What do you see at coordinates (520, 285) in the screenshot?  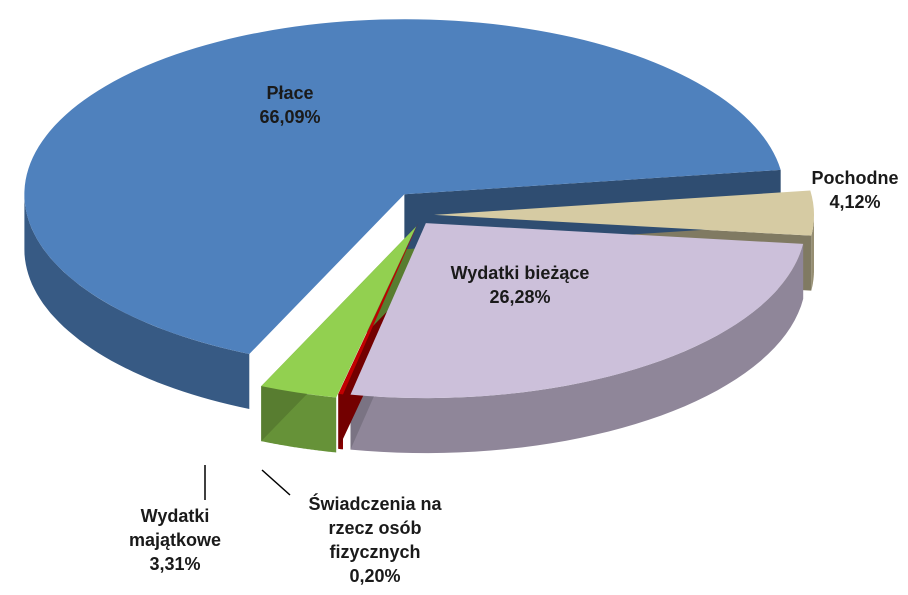 I see `slice-label: Wydatki bieżące 26,28%` at bounding box center [520, 285].